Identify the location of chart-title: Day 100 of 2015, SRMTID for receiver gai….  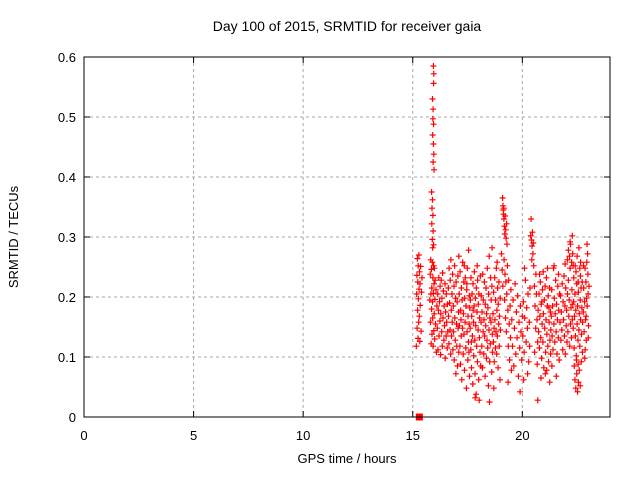
(347, 26).